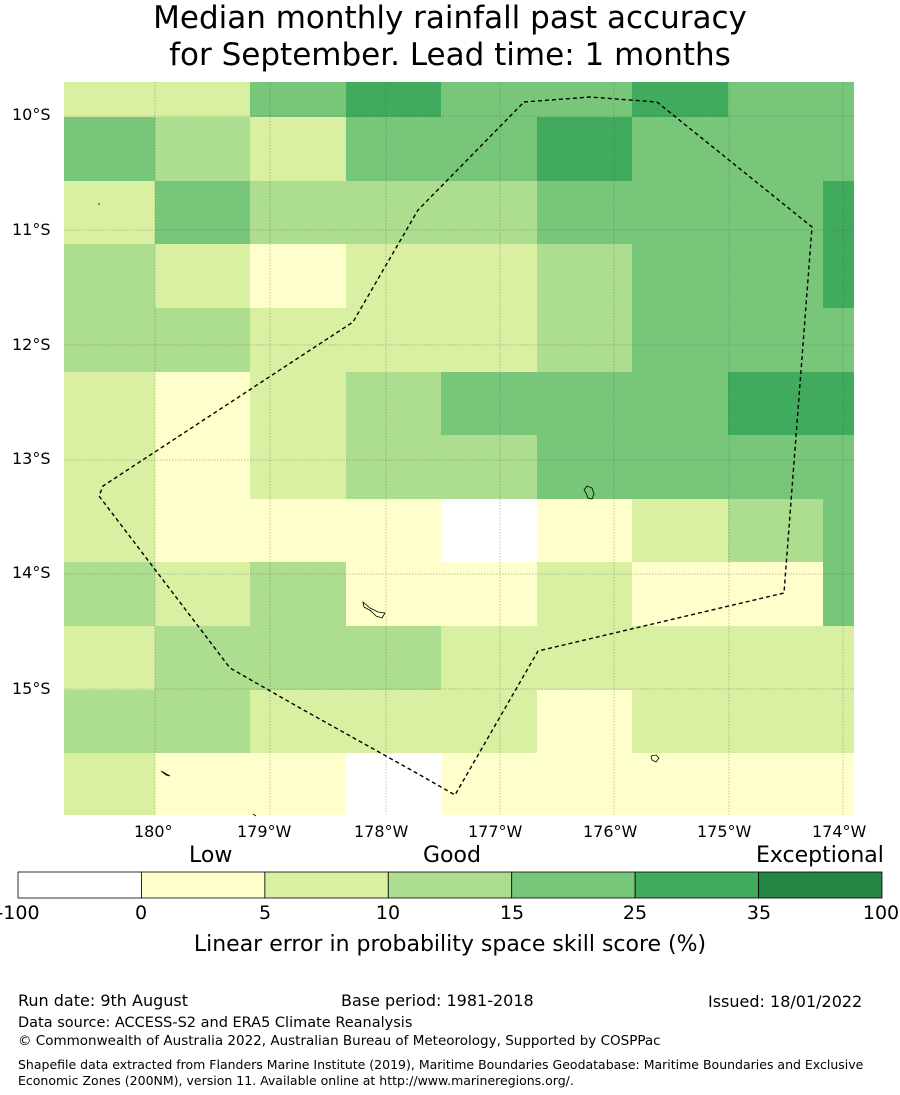  I want to click on lat-label: 11°S, so click(31, 229).